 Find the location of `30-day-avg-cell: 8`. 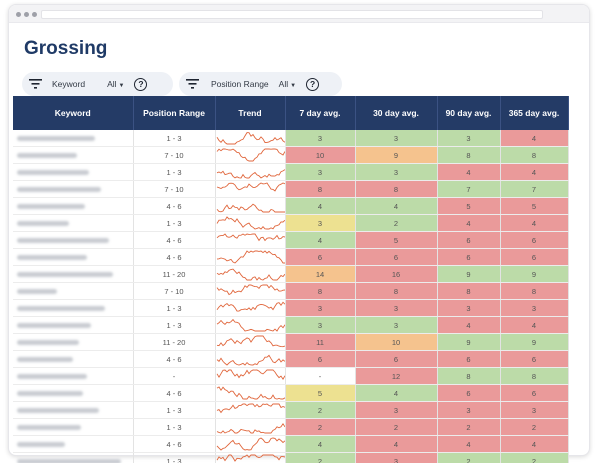

30-day-avg-cell: 8 is located at coordinates (396, 189).